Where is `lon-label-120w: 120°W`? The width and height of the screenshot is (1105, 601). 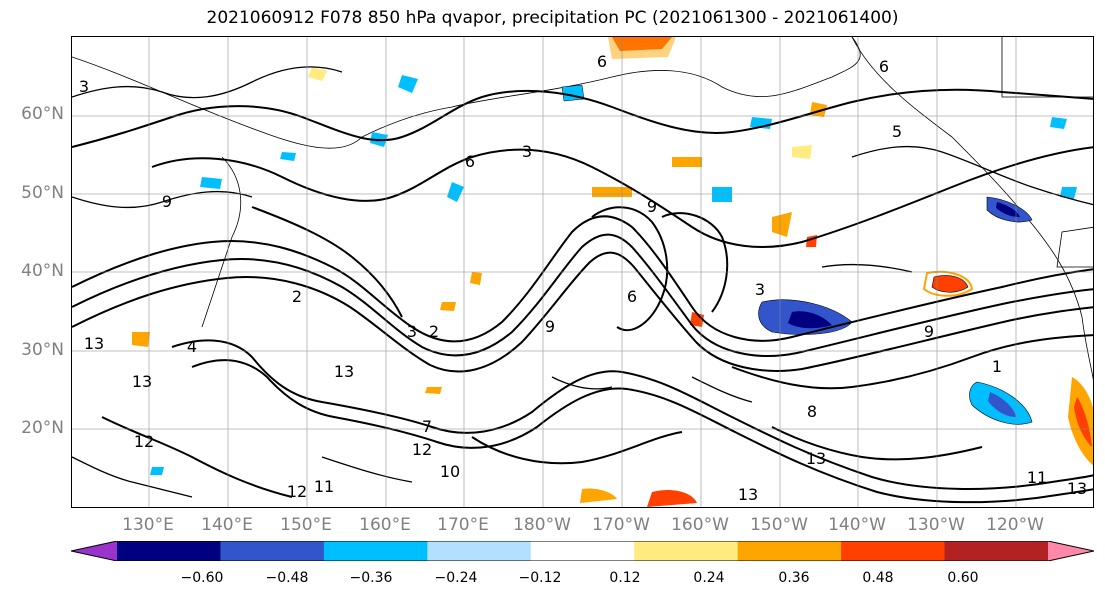 lon-label-120w: 120°W is located at coordinates (1015, 525).